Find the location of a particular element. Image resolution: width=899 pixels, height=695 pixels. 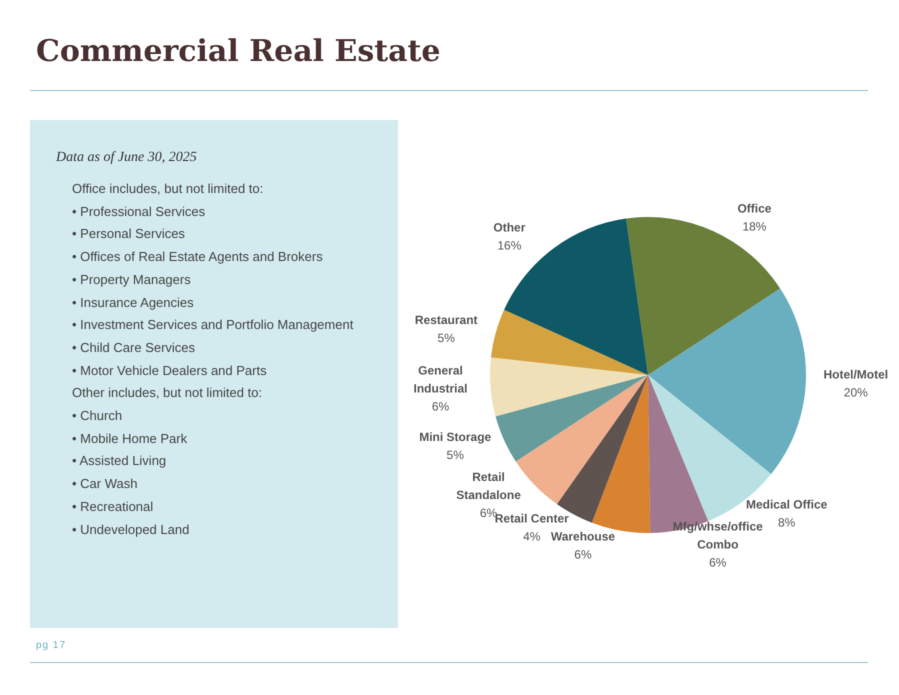

text: • Motor Vehicle Dealers and Parts is located at coordinates (170, 371).